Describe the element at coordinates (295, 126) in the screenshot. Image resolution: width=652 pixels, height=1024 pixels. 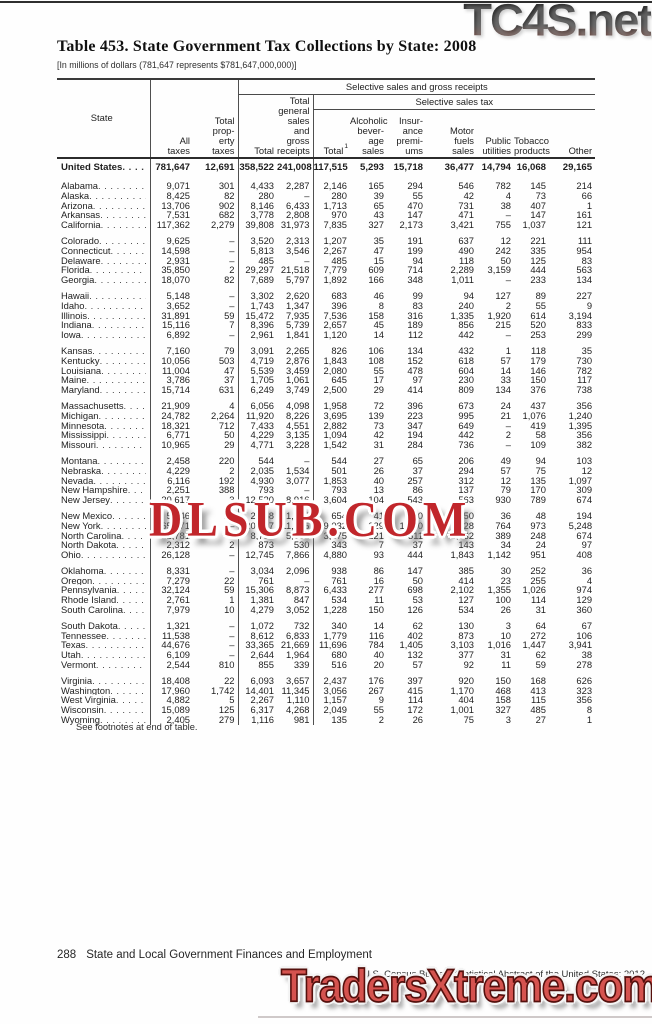
I see `col-header-general-sales: Total general sales and gross receipts` at that location.